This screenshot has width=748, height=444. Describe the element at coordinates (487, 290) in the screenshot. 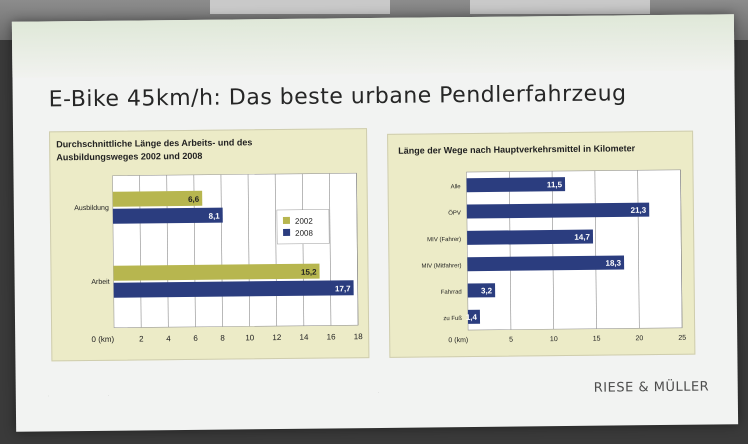

I see `chart2-data-label: 3,2` at that location.